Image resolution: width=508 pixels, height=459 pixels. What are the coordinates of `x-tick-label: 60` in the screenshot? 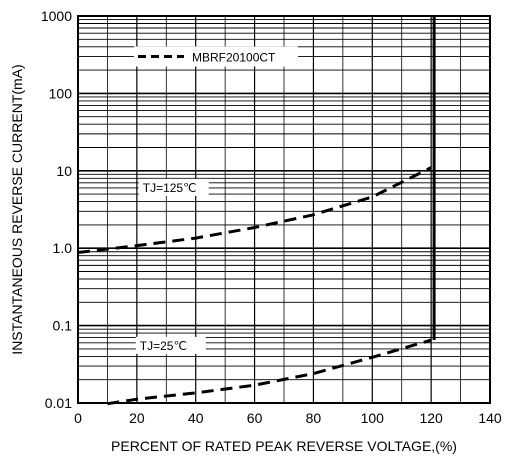 It's located at (255, 418).